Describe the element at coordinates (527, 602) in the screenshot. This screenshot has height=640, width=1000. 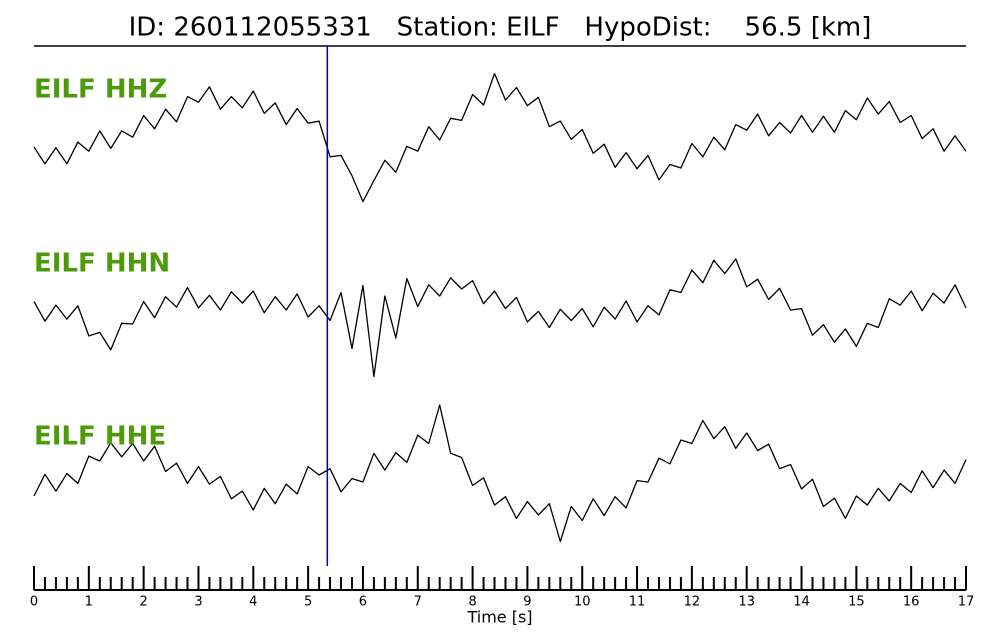
I see `x-tick-label: 9` at that location.